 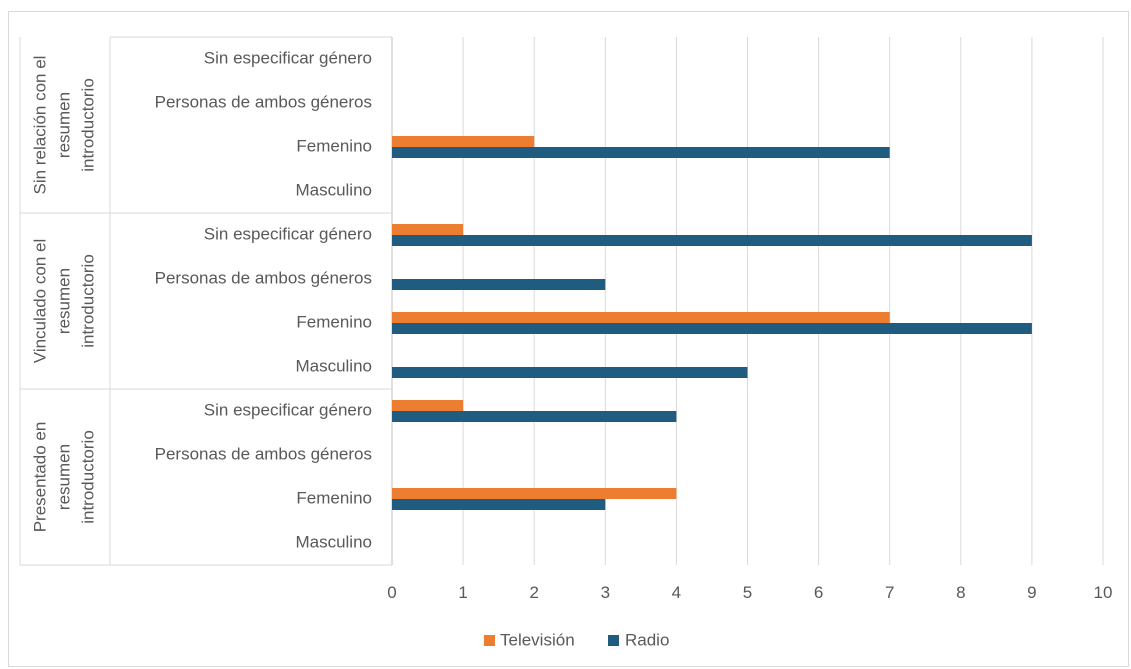 What do you see at coordinates (334, 145) in the screenshot?
I see `category-label-0-2: Femenino` at bounding box center [334, 145].